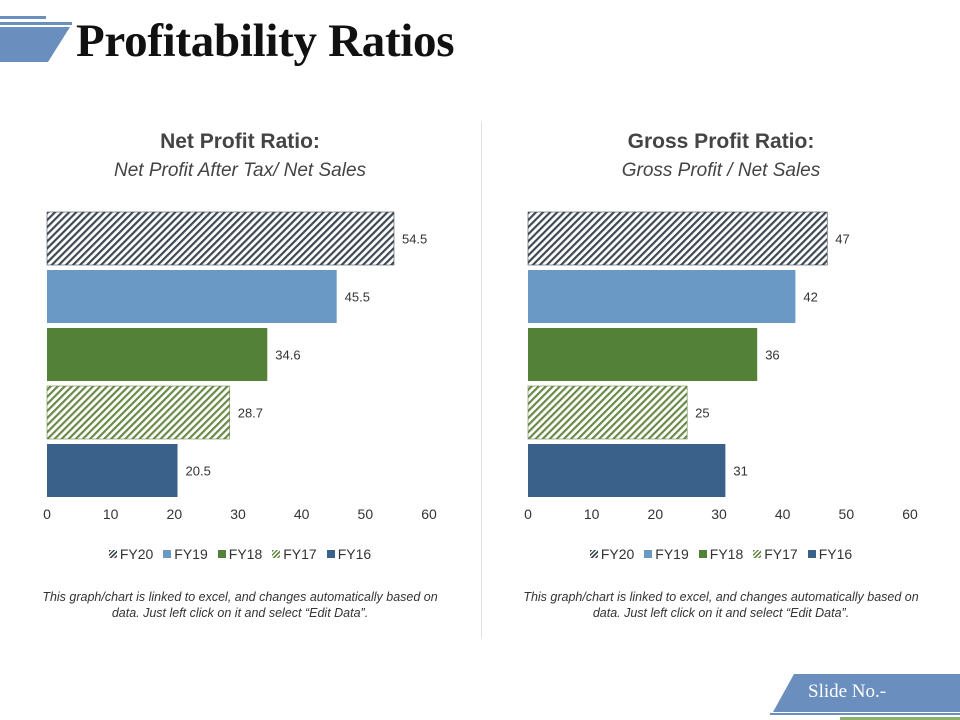 The image size is (960, 720). I want to click on data-label: 45.5, so click(357, 297).